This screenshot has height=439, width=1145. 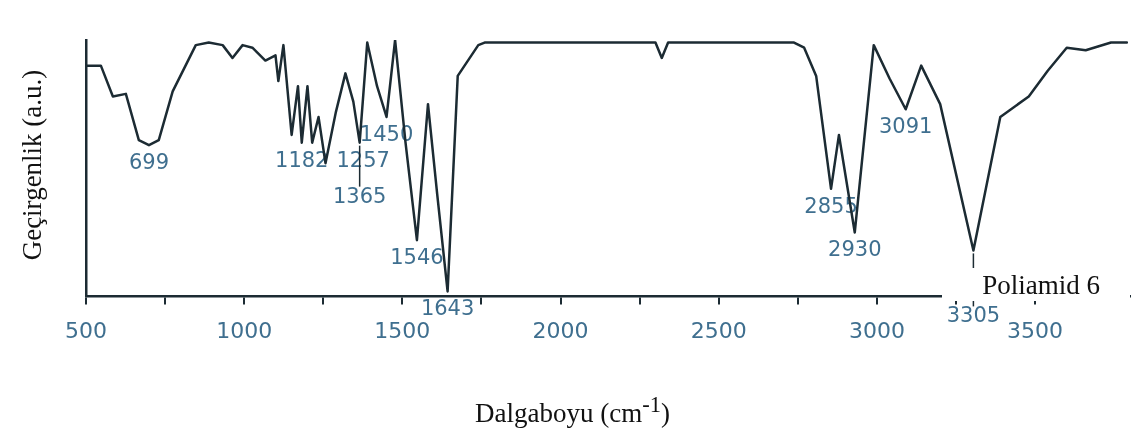 What do you see at coordinates (148, 162) in the screenshot?
I see `annotation: 699` at bounding box center [148, 162].